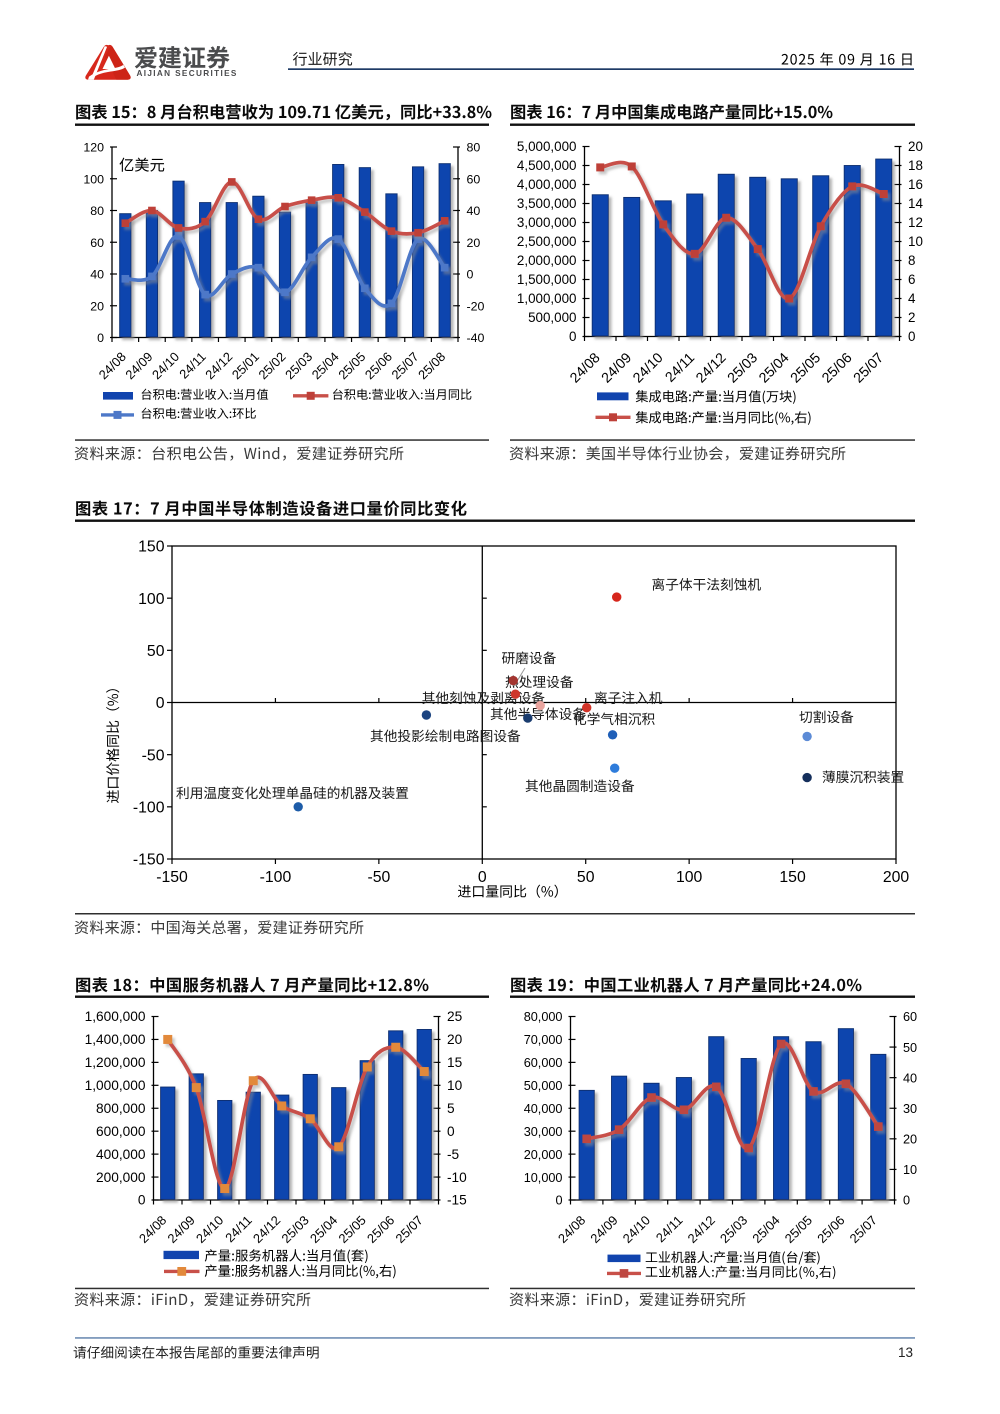  I want to click on svg-text: 2, so click(911, 317).